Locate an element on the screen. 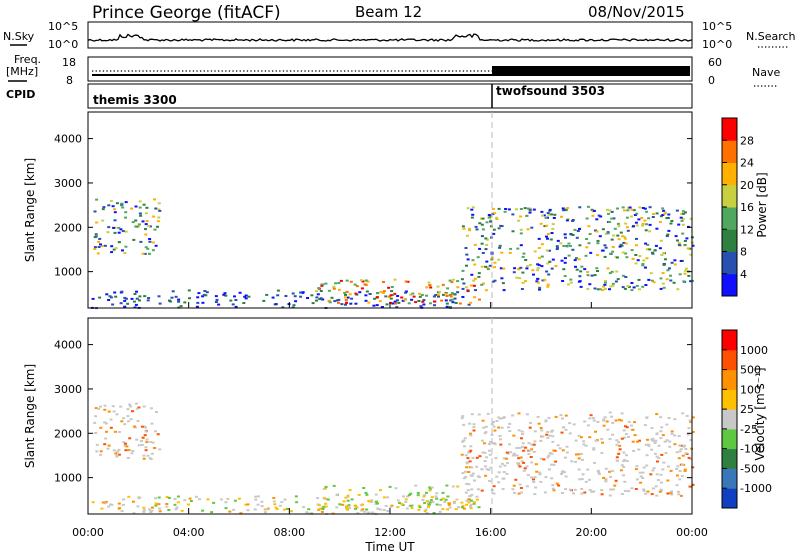  y-tick-label: 3000 is located at coordinates (68, 183).